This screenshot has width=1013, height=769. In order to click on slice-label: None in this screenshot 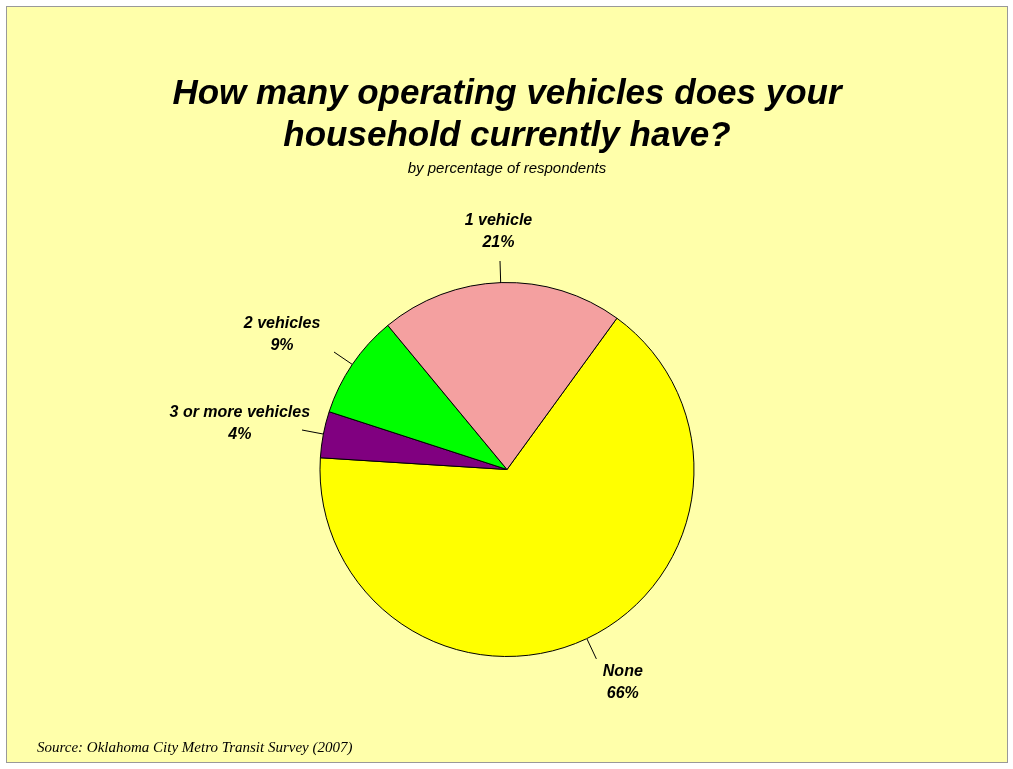, I will do `click(622, 670)`.